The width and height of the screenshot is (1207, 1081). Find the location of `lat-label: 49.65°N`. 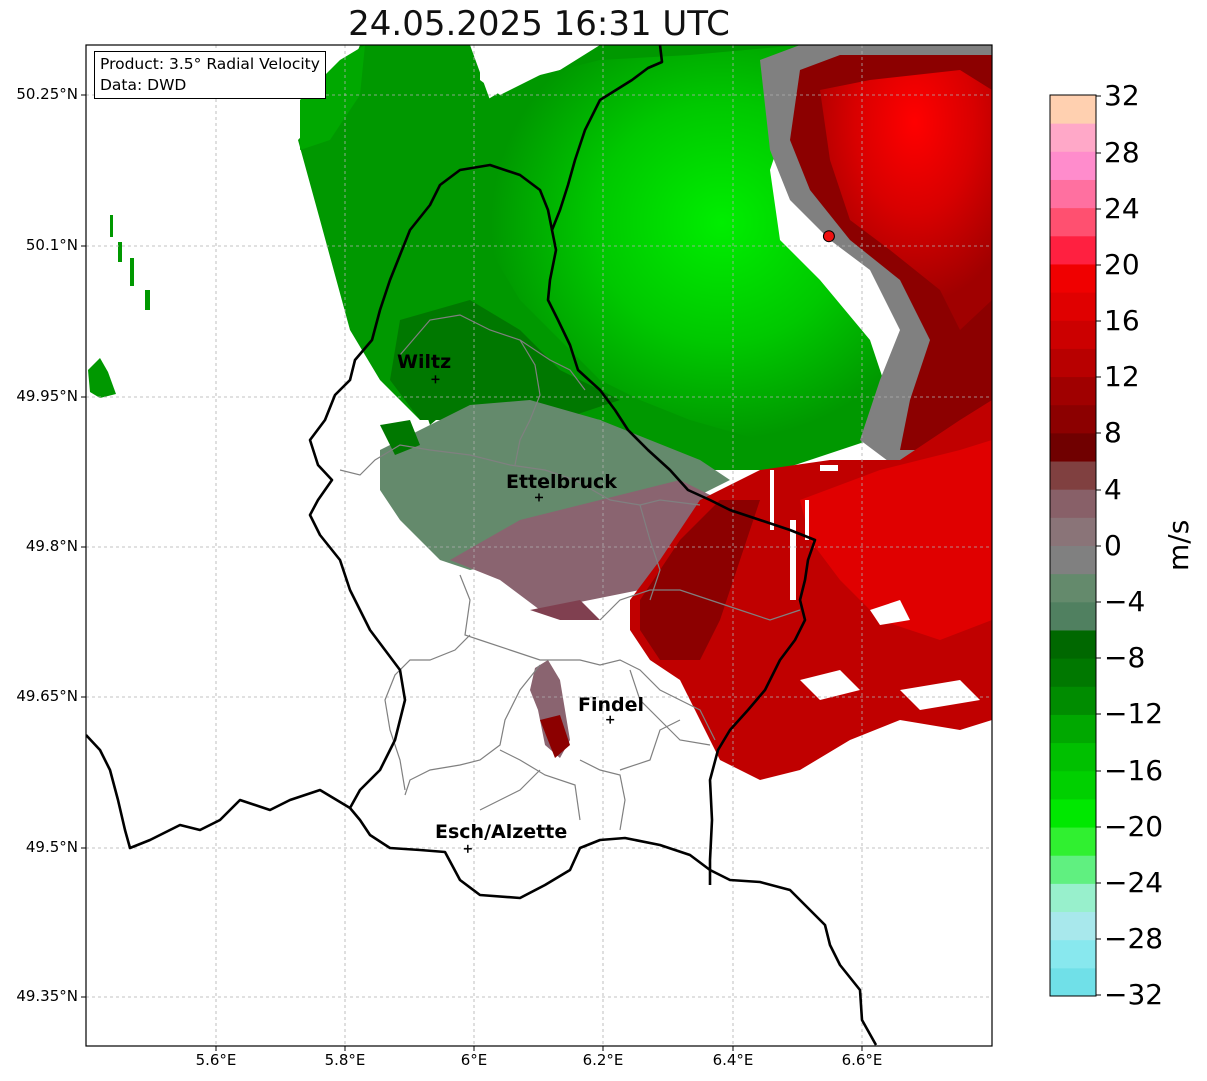

lat-label: 49.65°N is located at coordinates (47, 696).